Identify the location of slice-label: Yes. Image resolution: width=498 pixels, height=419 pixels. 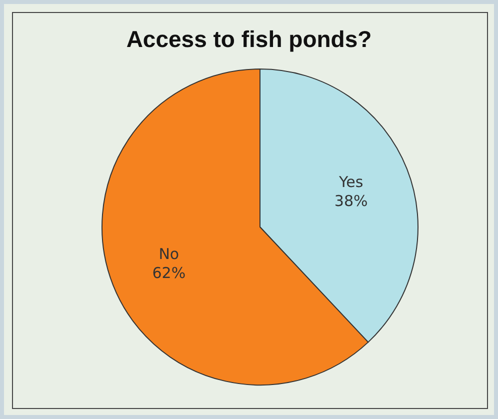
(351, 181).